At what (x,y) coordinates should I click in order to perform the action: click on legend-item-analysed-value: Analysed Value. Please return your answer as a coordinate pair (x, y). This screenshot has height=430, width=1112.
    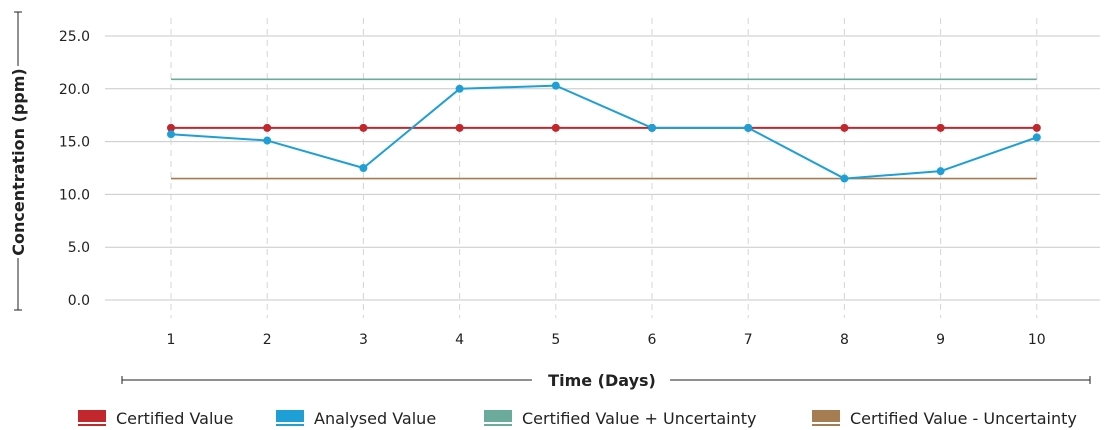
    Looking at the image, I should click on (356, 418).